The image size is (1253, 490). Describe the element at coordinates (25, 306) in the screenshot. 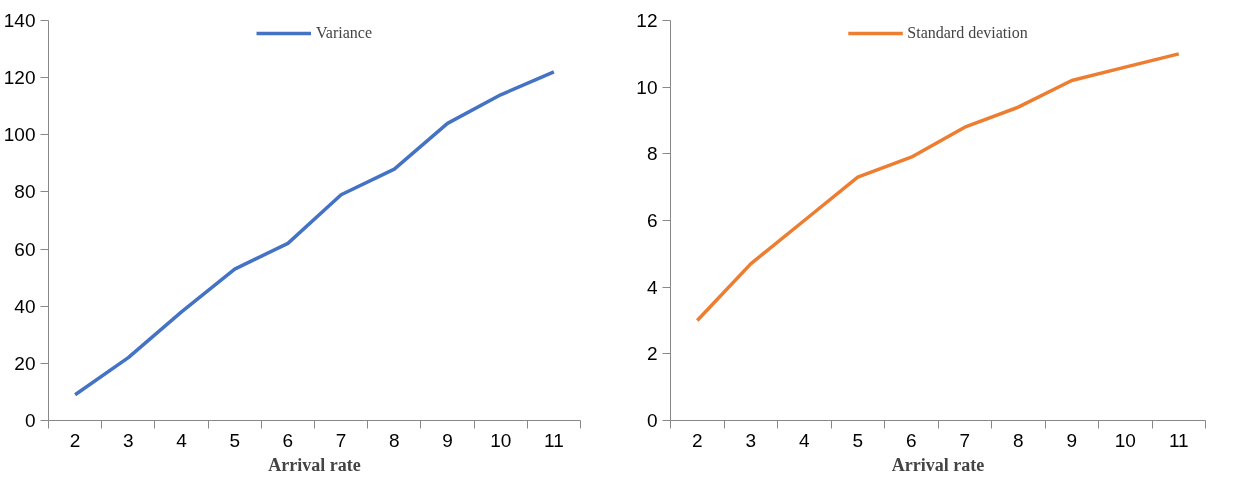

I see `y-tick-label: 40` at that location.